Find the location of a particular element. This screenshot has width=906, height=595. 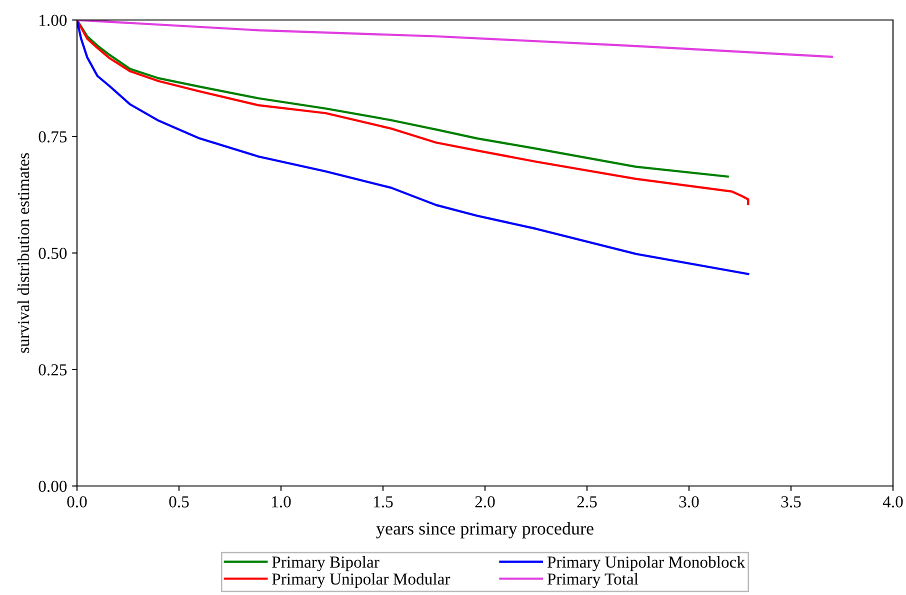

y-tick-label: 0.50 is located at coordinates (52, 254).